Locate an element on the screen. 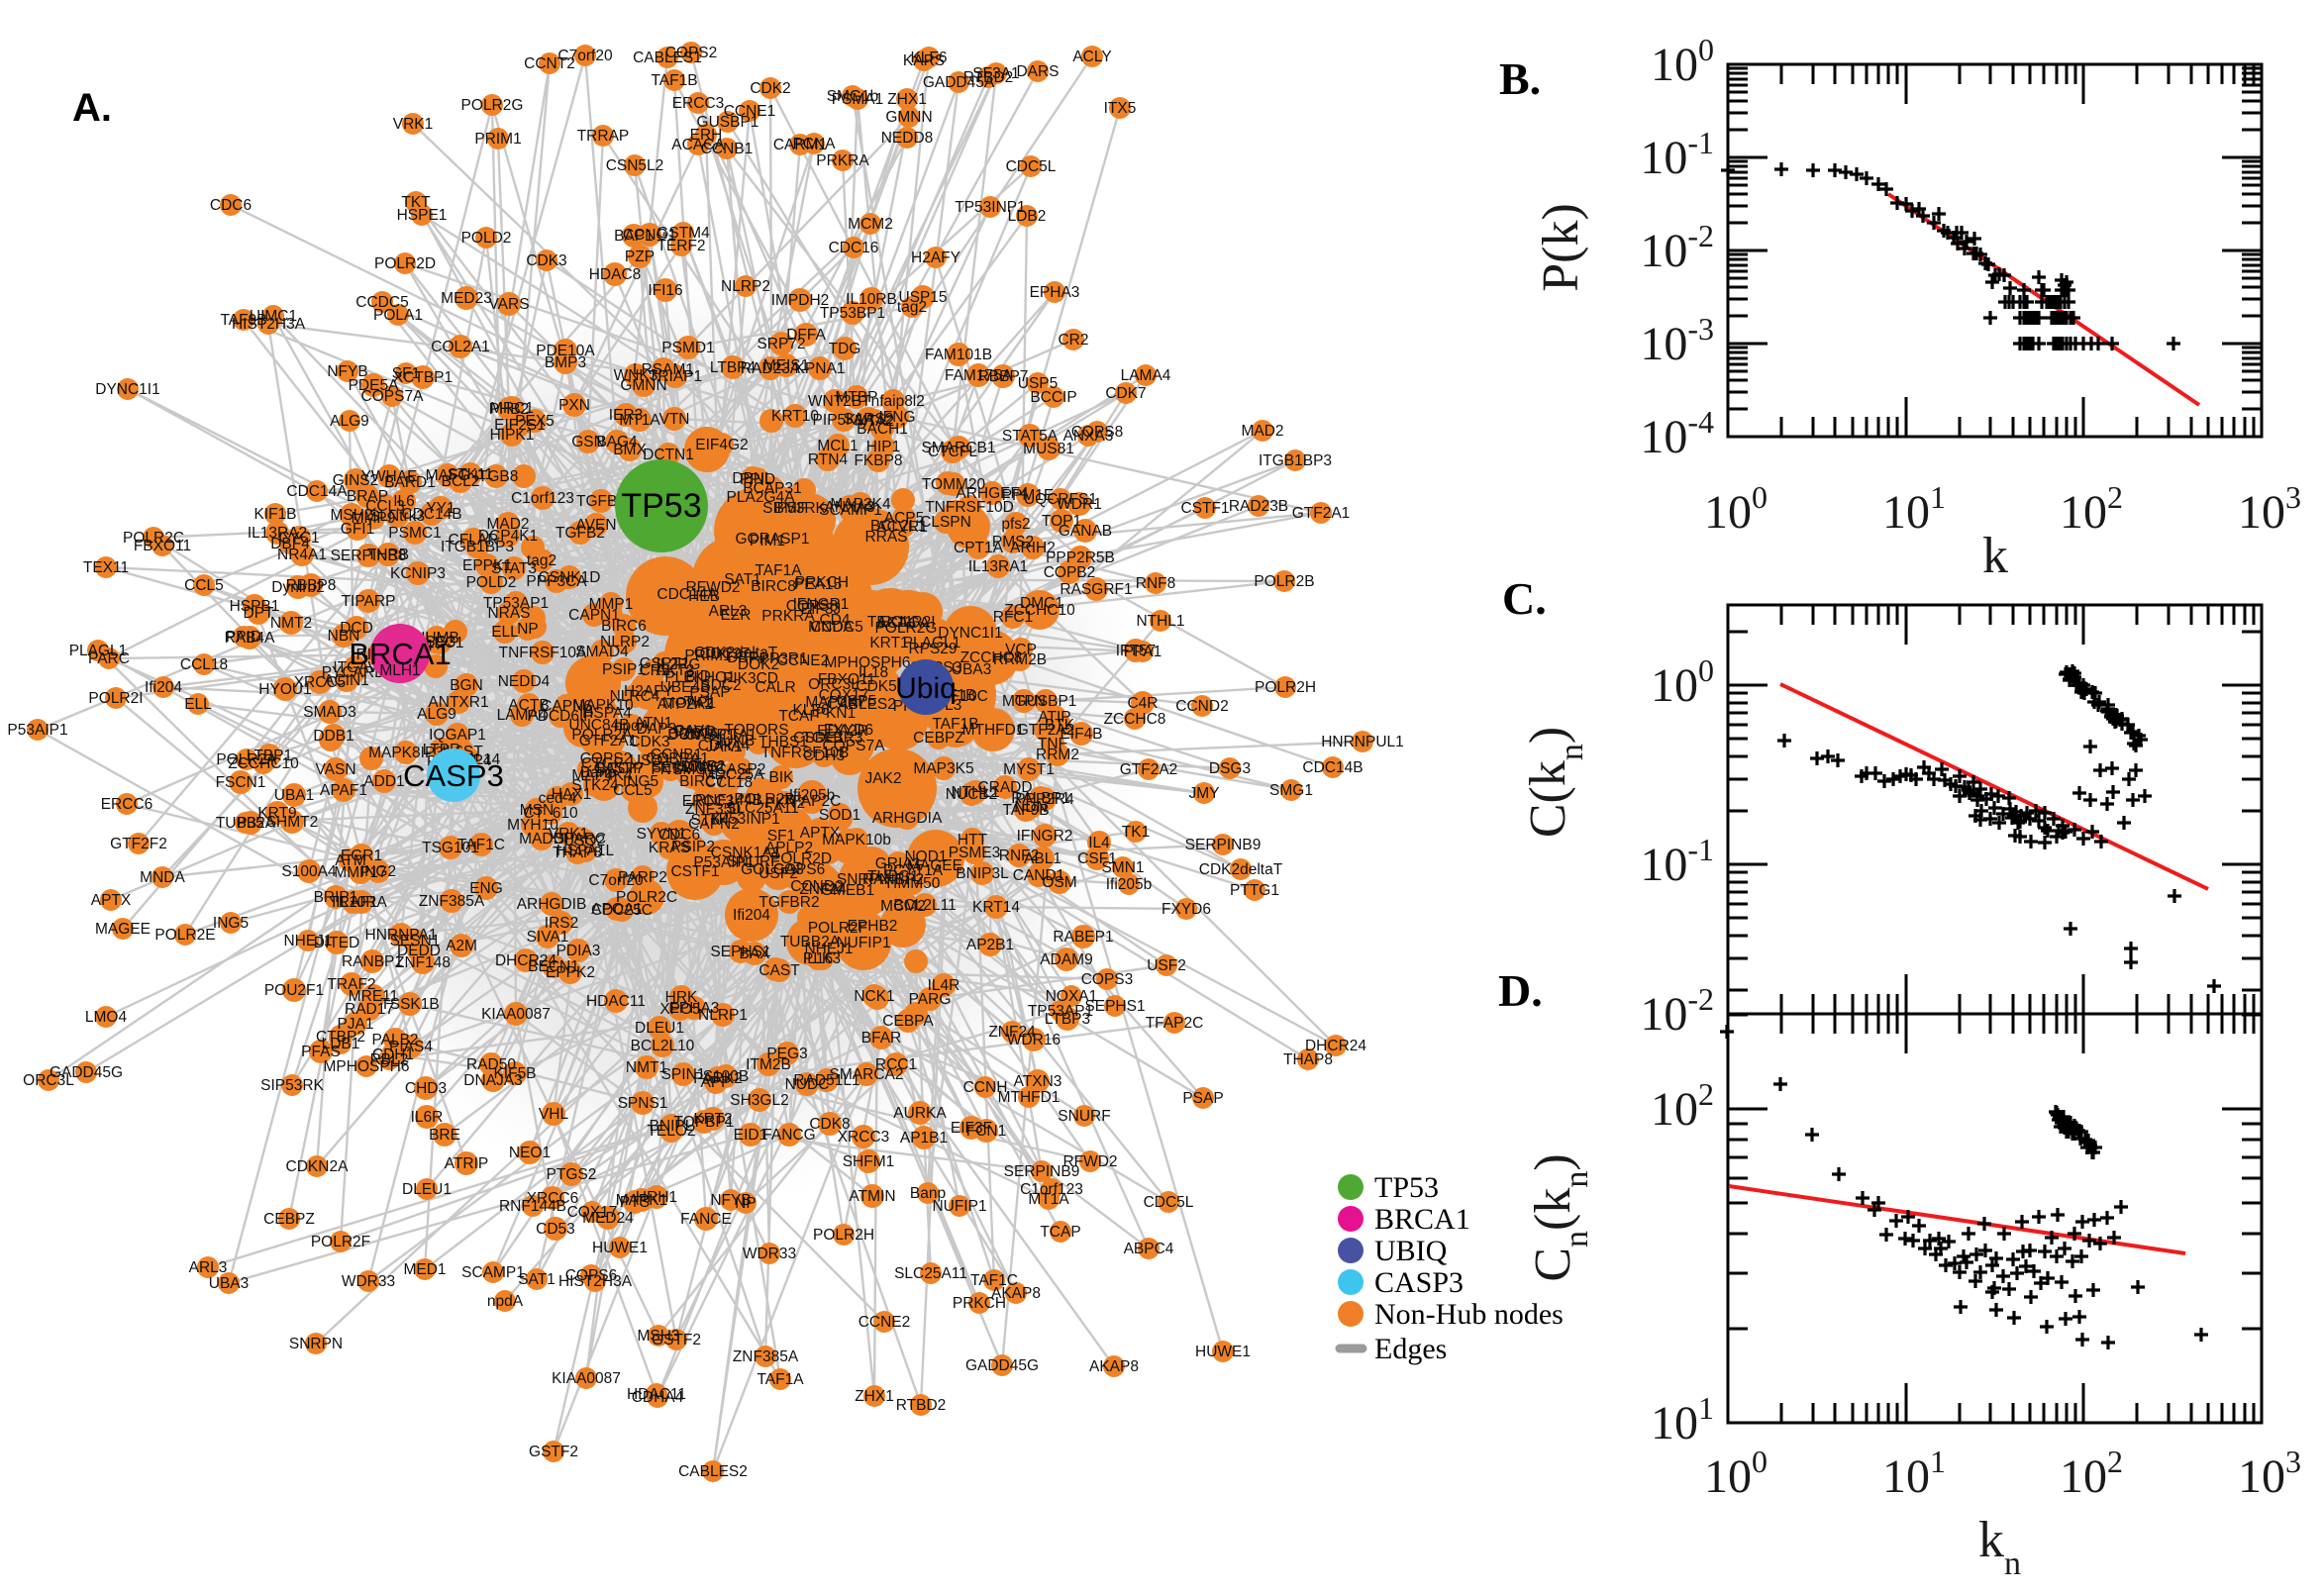  svg-text: CSTF1 is located at coordinates (694, 871).